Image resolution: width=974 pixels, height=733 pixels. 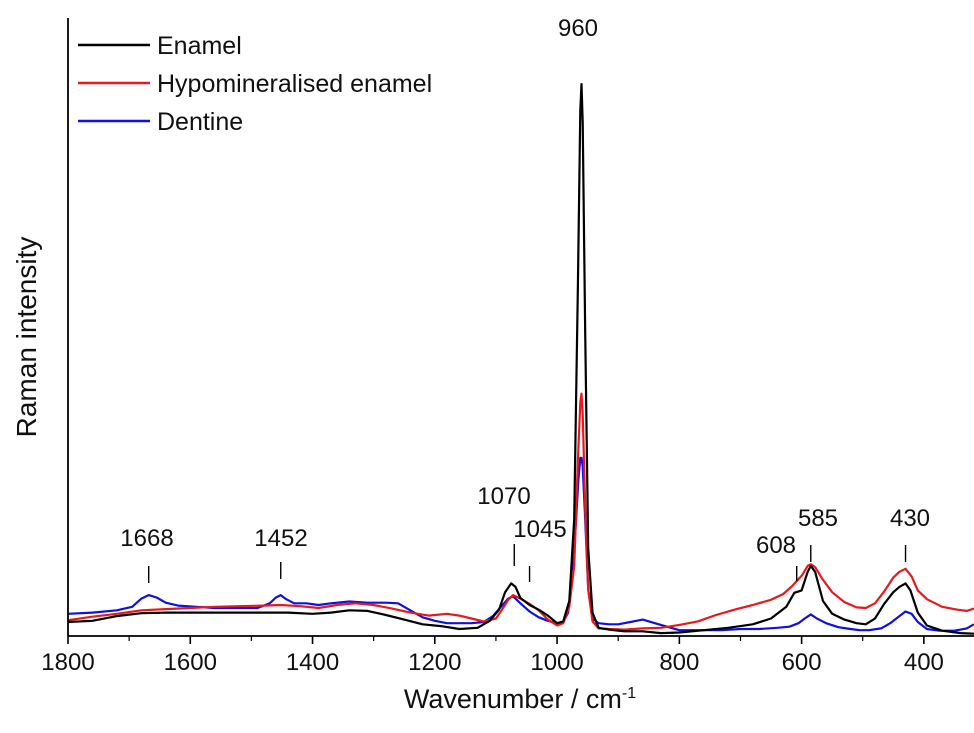 What do you see at coordinates (492, 656) in the screenshot?
I see `x-ticks: 1800 1600 1400 1200 1000 800 600 400` at bounding box center [492, 656].